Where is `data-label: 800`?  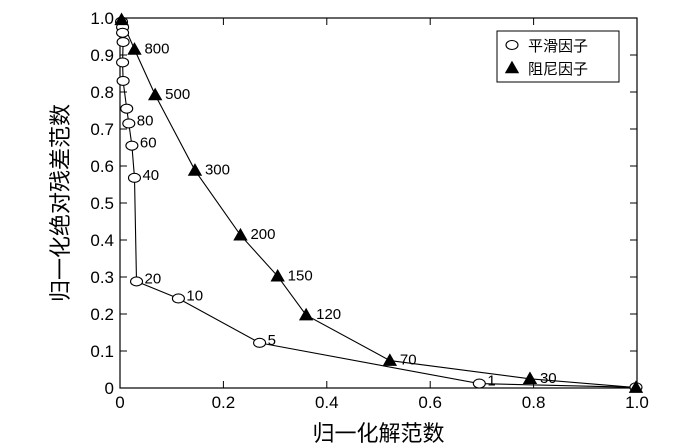 data-label: 800 is located at coordinates (156, 48).